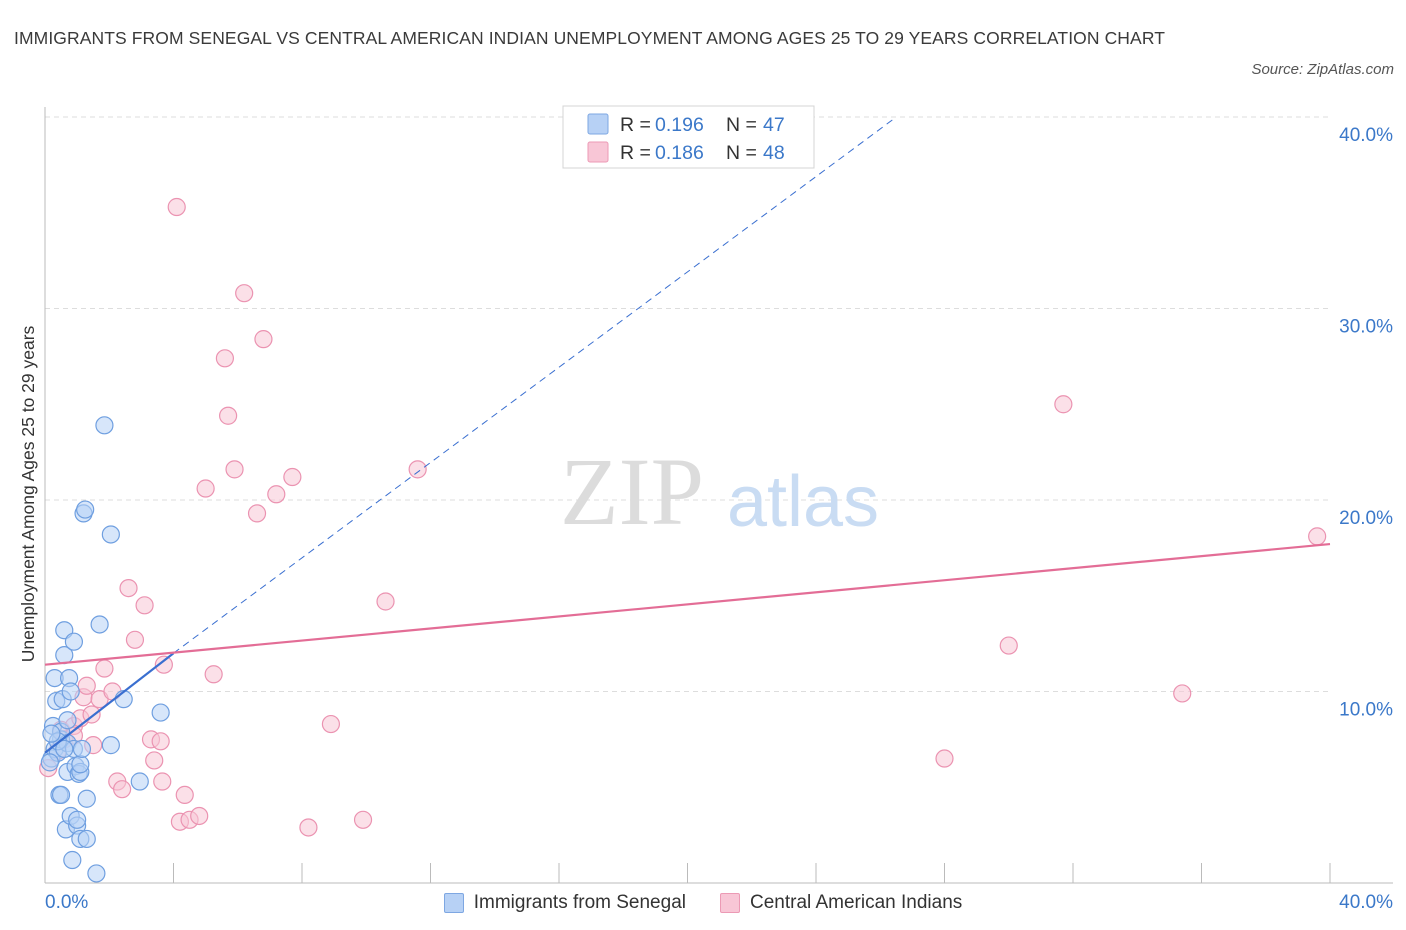  What do you see at coordinates (598, 124) in the screenshot?
I see `legend-swatch-blue` at bounding box center [598, 124].